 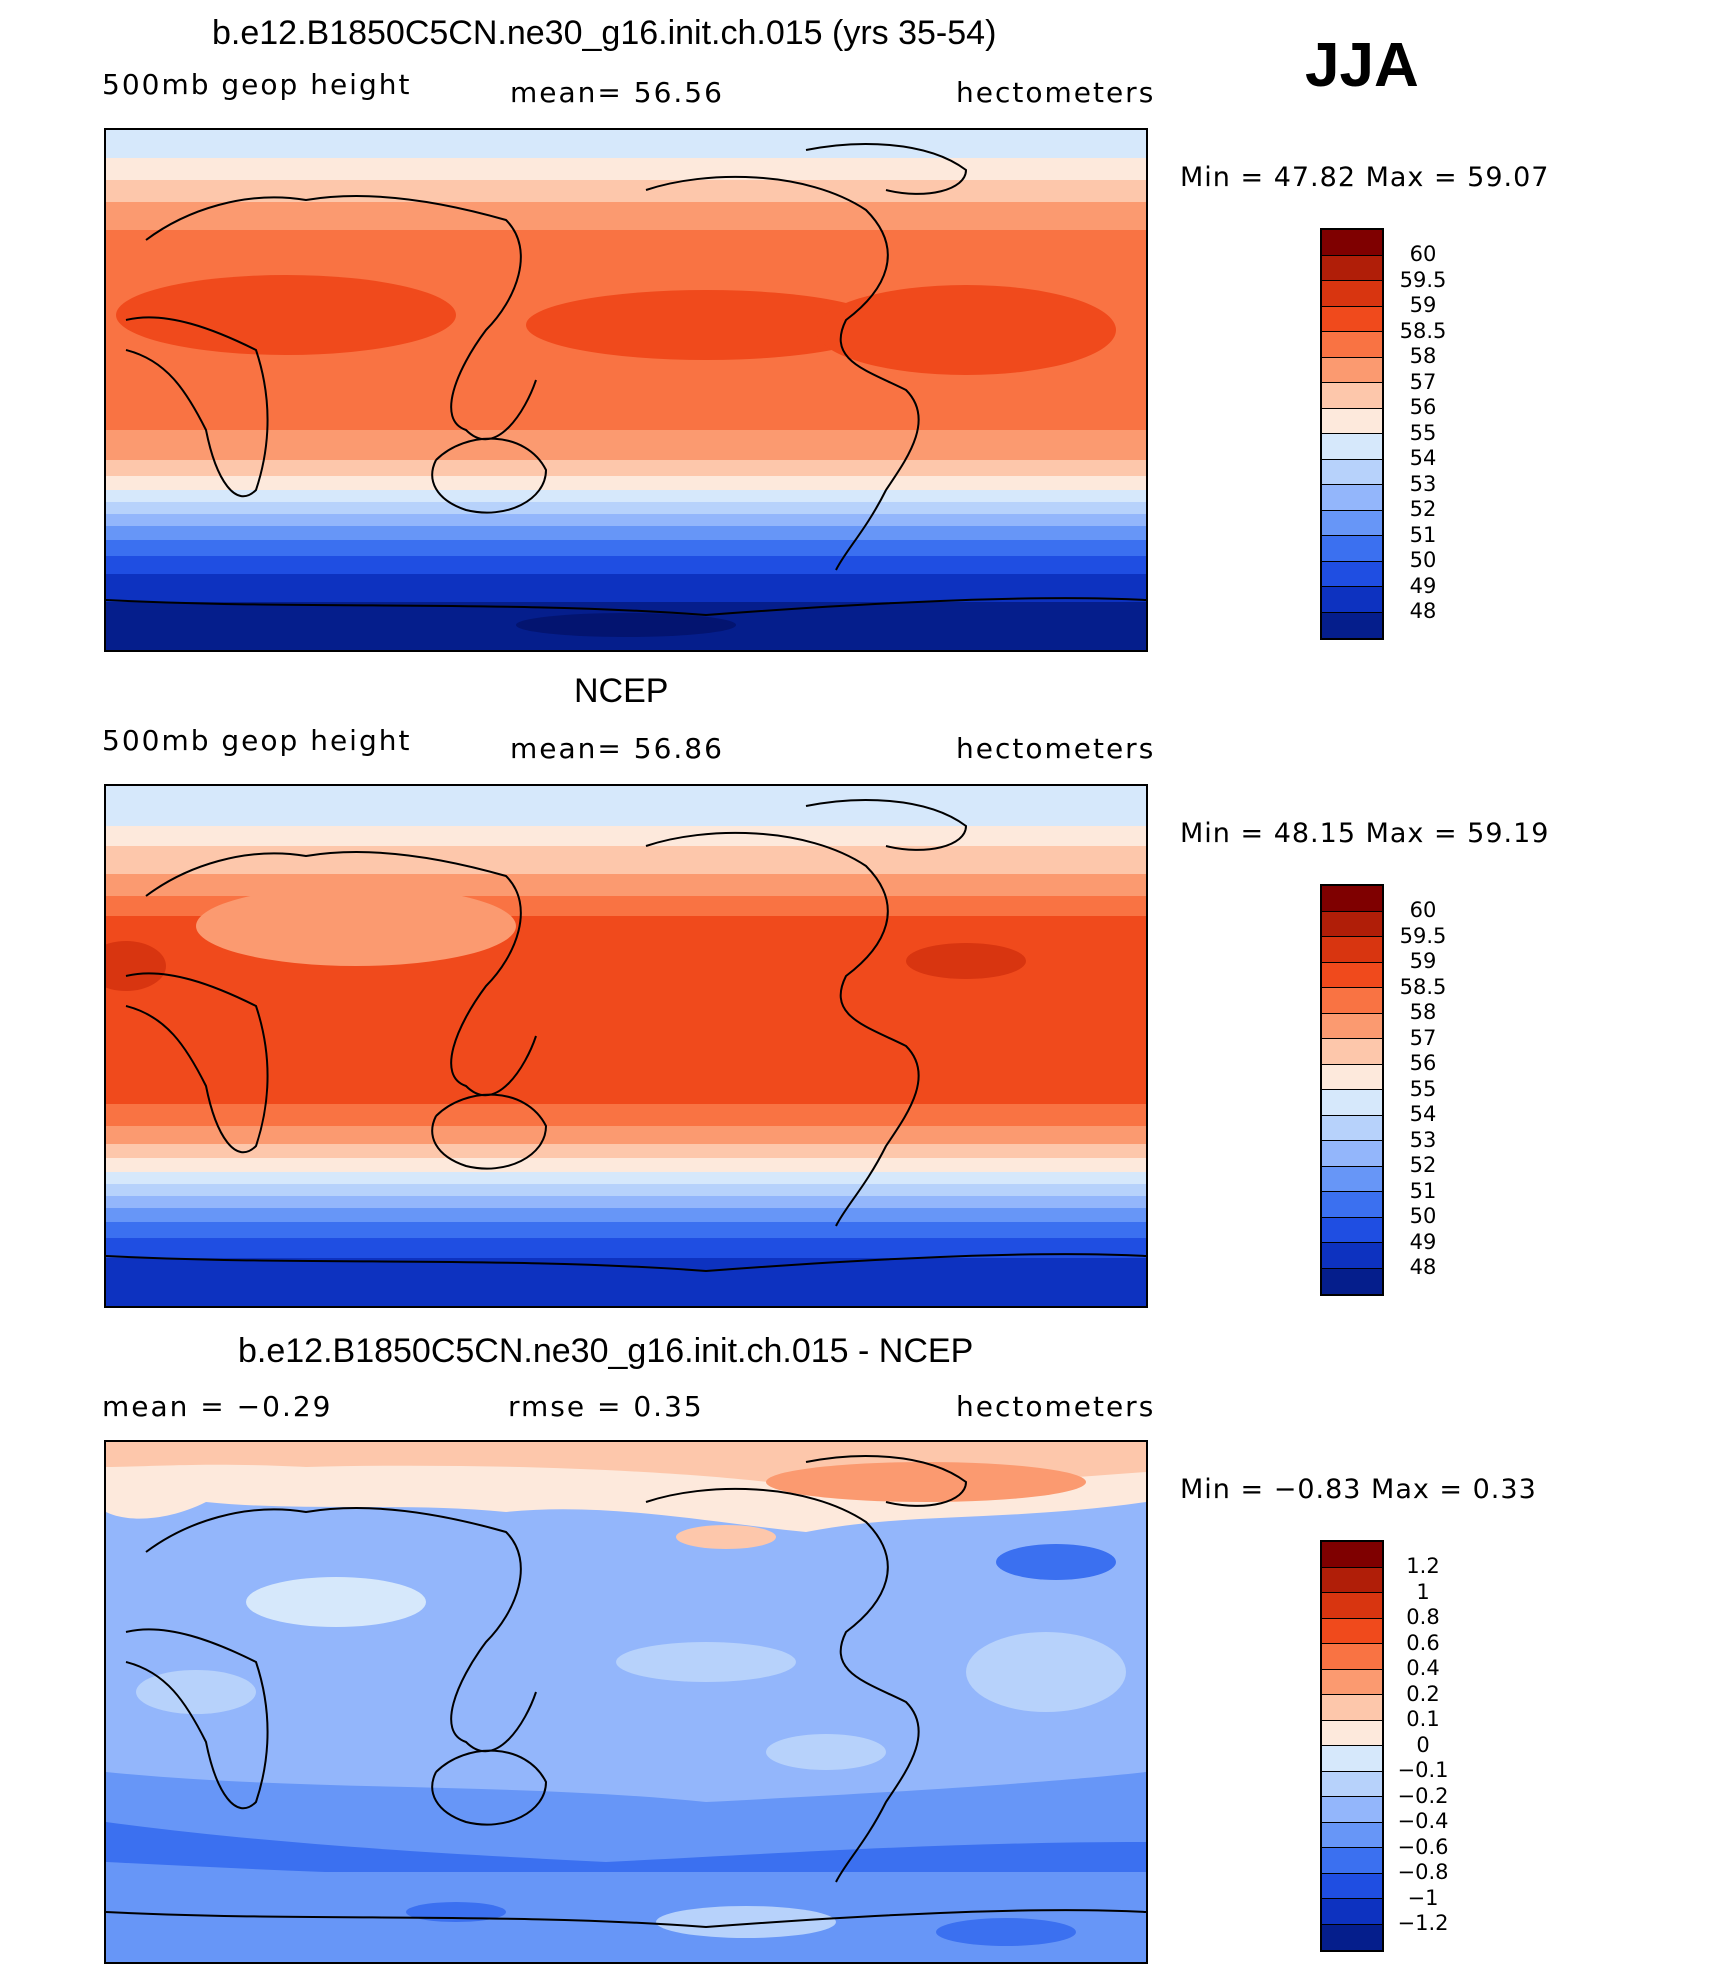 What do you see at coordinates (1423, 305) in the screenshot?
I see `panel1-colorbar-label: 59` at bounding box center [1423, 305].